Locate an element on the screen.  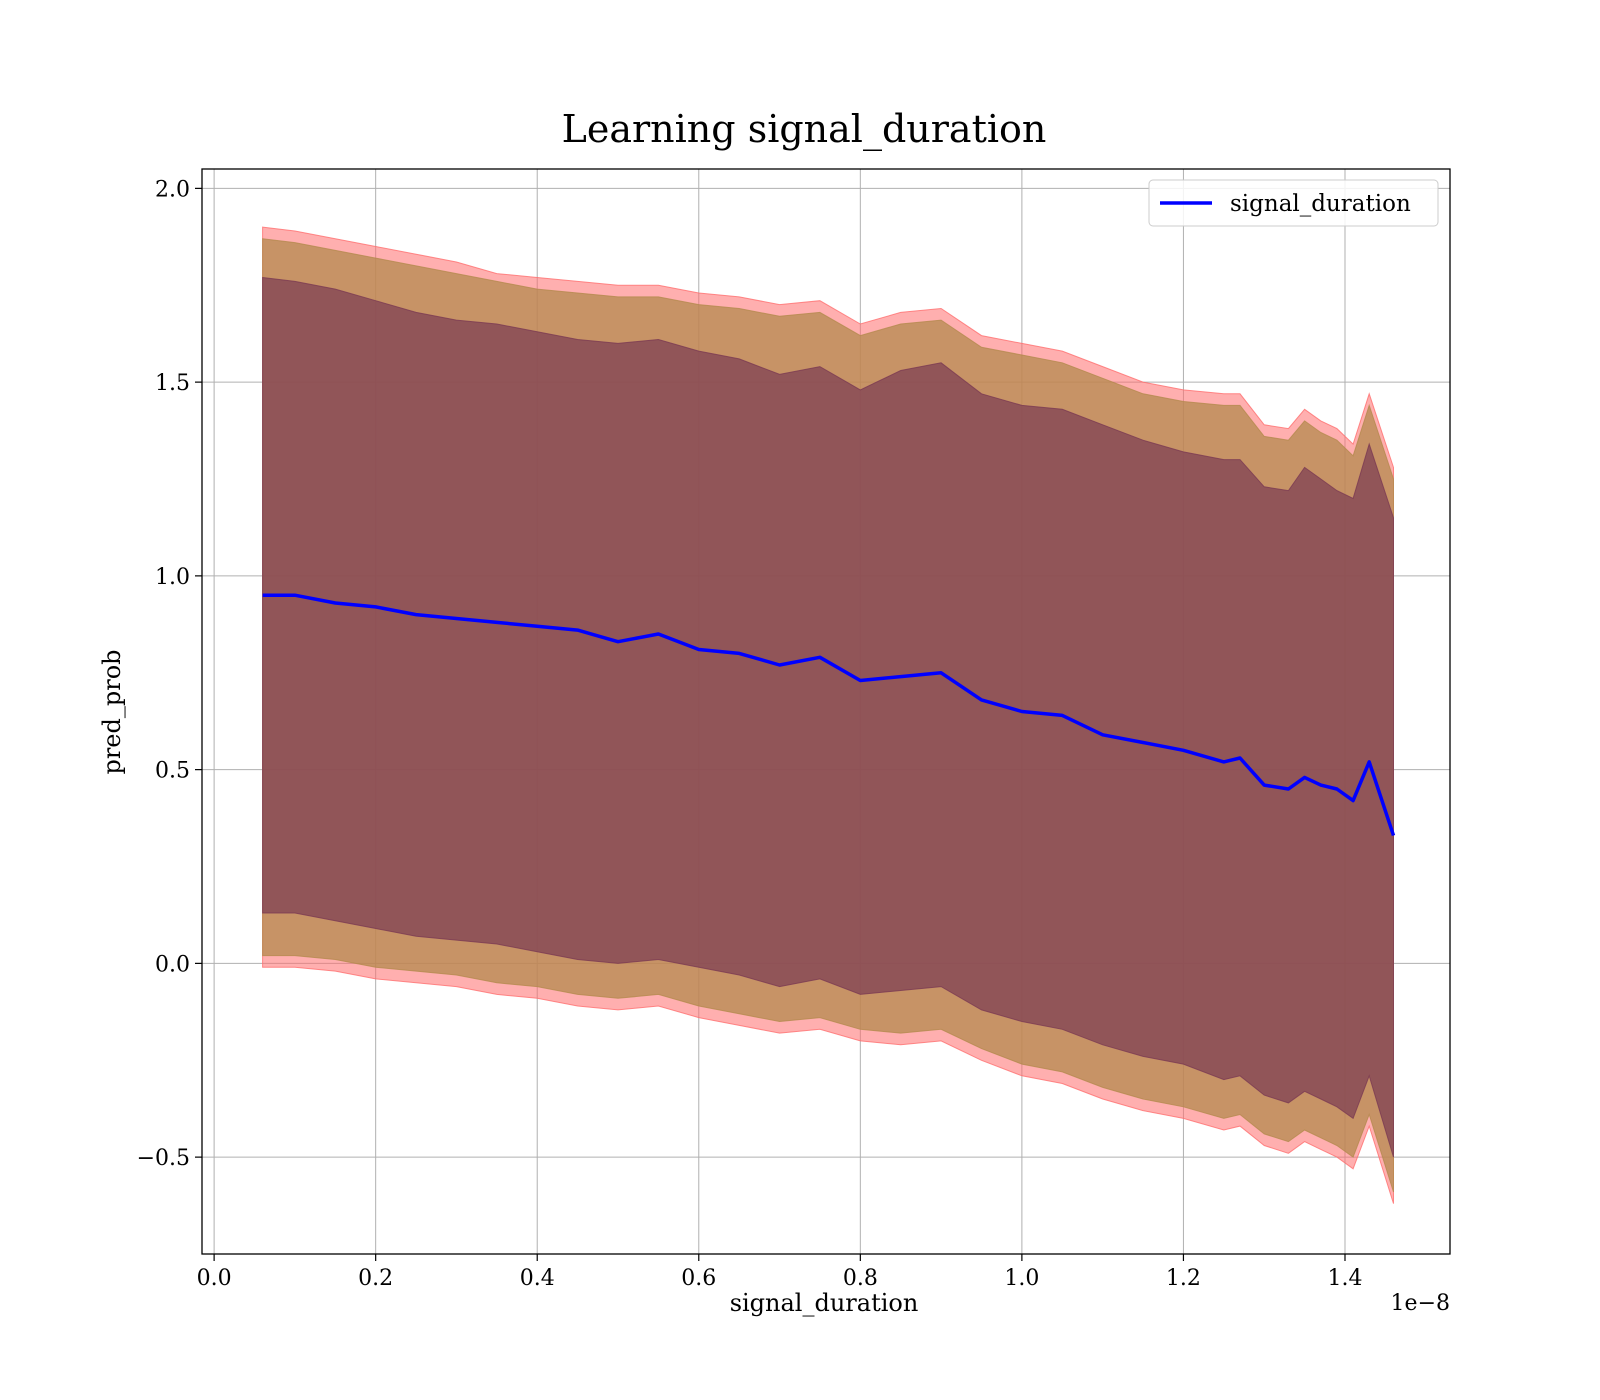
x-tick-label: 1.4 is located at coordinates (1344, 1278).